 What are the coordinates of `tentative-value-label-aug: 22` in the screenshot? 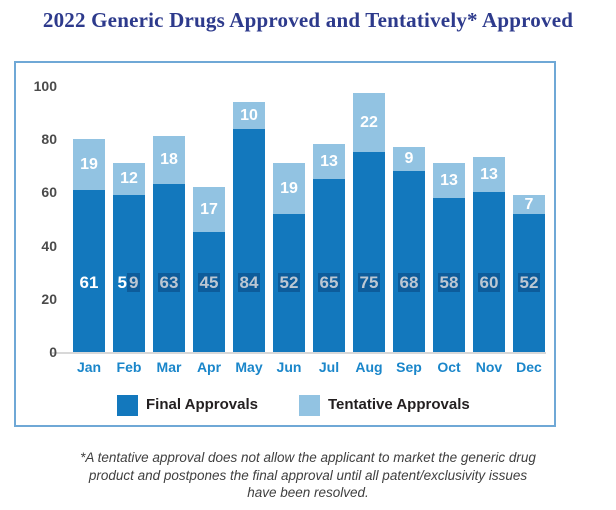 It's located at (369, 122).